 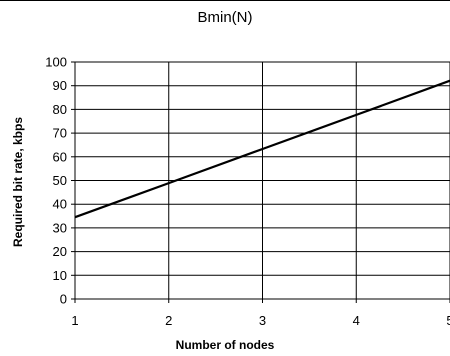 What do you see at coordinates (225, 345) in the screenshot?
I see `x-axis-title: Number of nodes` at bounding box center [225, 345].